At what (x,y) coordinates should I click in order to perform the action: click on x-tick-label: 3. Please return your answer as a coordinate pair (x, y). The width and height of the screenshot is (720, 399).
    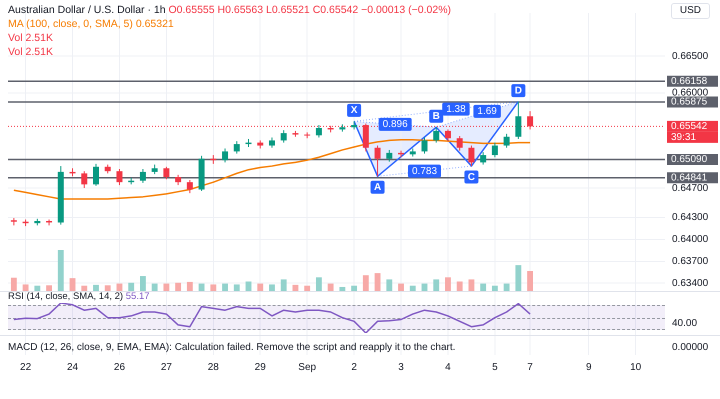
    Looking at the image, I should click on (401, 367).